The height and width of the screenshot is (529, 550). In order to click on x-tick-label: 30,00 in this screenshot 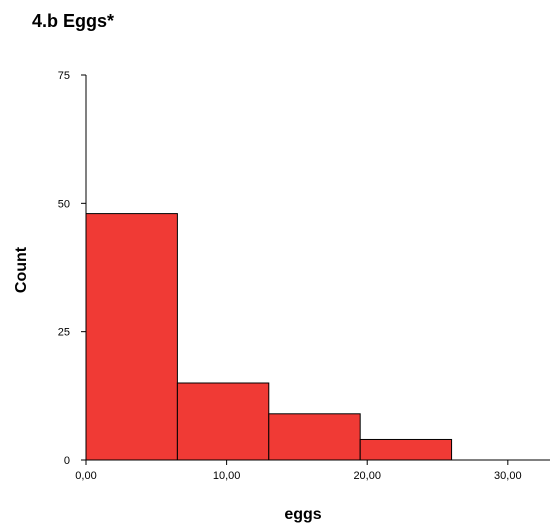, I will do `click(508, 476)`.